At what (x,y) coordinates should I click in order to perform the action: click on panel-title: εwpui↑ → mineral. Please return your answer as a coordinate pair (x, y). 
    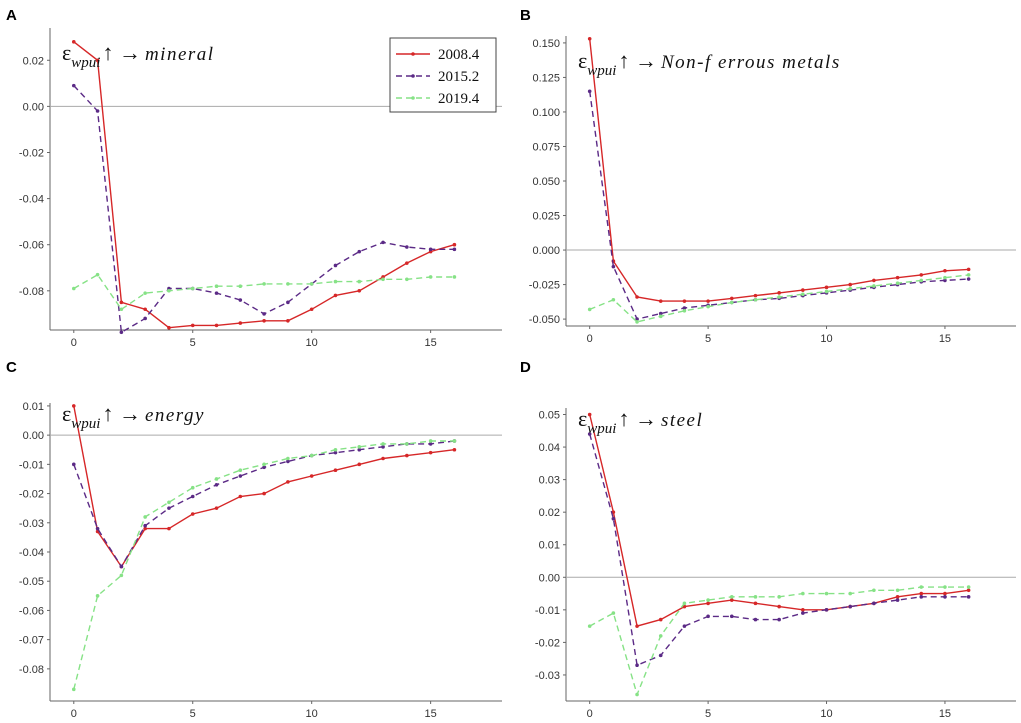
    Looking at the image, I should click on (138, 55).